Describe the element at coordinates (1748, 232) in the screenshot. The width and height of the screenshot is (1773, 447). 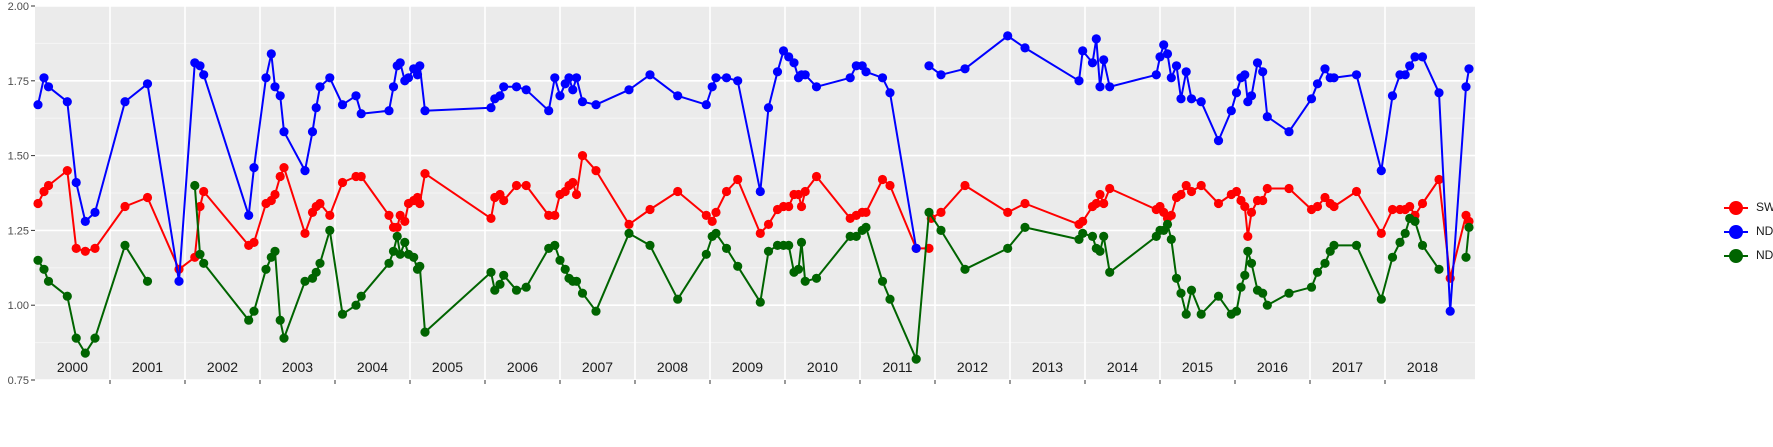
I see `legend: SWIR NDVI NDWI` at that location.